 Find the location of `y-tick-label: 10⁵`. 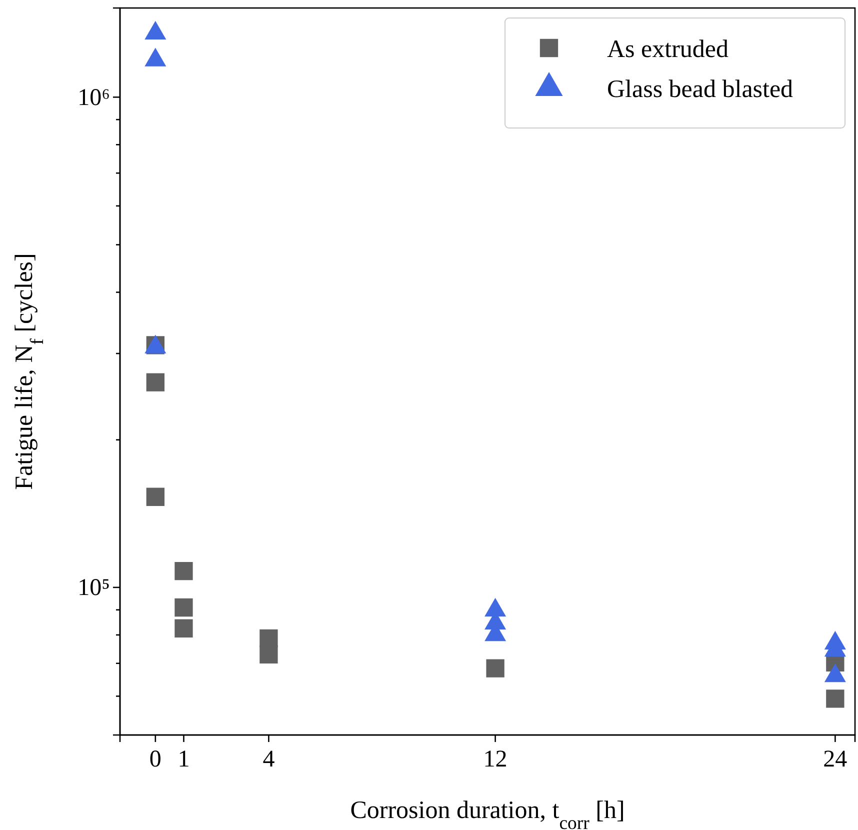

y-tick-label: 10⁵ is located at coordinates (94, 588).